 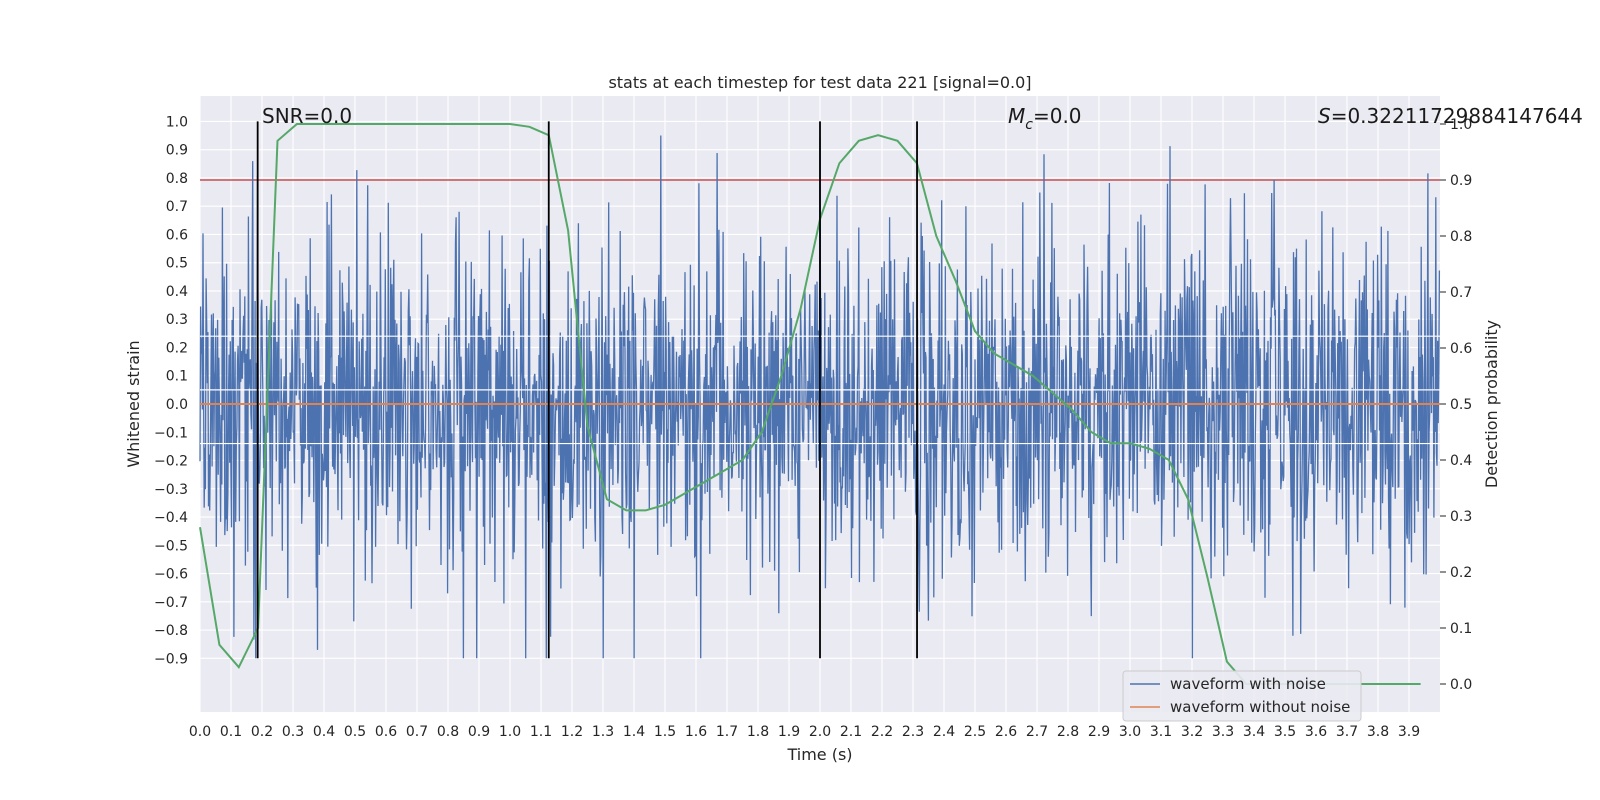 What do you see at coordinates (1461, 573) in the screenshot?
I see `y2-tick-label: 0.2` at bounding box center [1461, 573].